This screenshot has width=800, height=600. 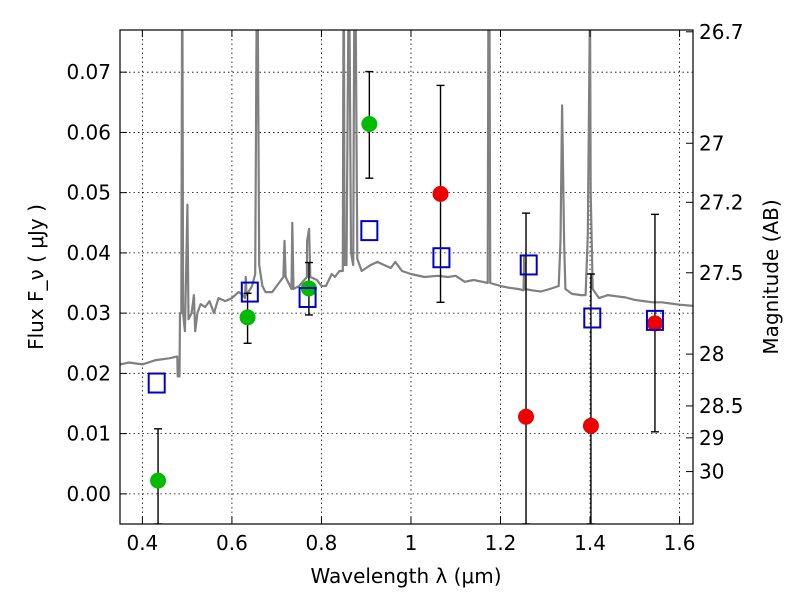 What do you see at coordinates (711, 438) in the screenshot?
I see `magnitude-tick-label: 29` at bounding box center [711, 438].